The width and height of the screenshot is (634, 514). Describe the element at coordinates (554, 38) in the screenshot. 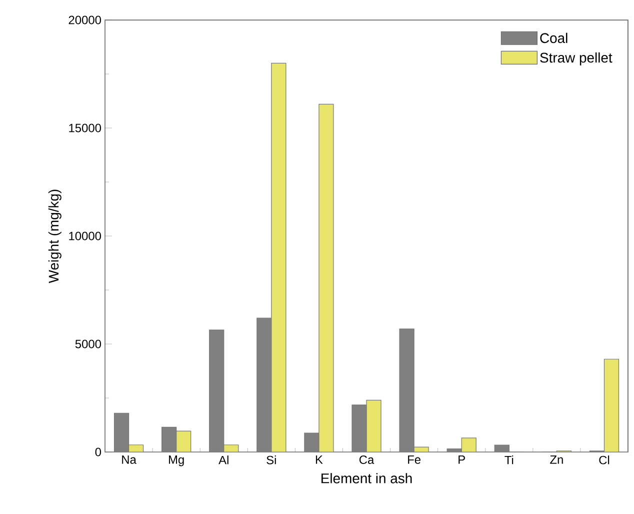

I see `legend-label: Coal` at that location.